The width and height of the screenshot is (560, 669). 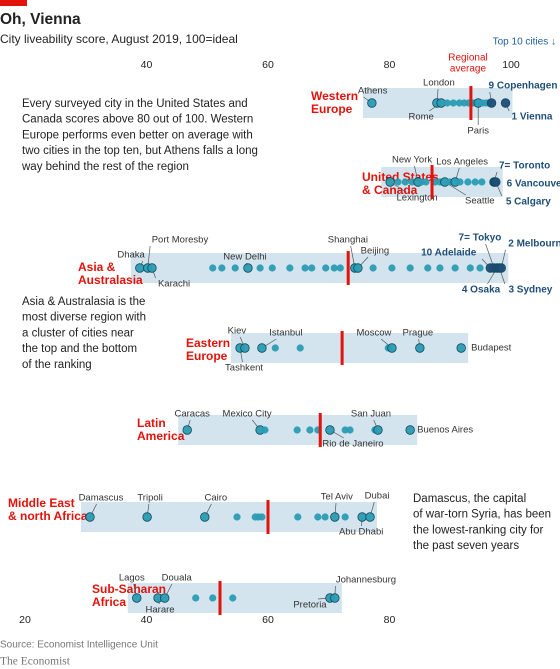 I want to click on top10-note: Top 10 cities ↓, so click(x=524, y=42).